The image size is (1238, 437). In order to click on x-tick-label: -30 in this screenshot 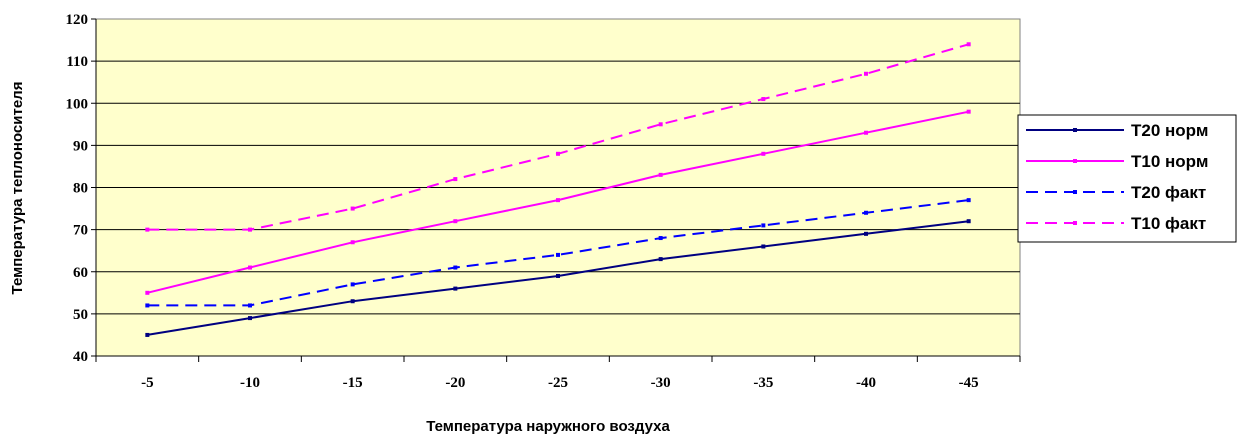, I will do `click(661, 383)`.